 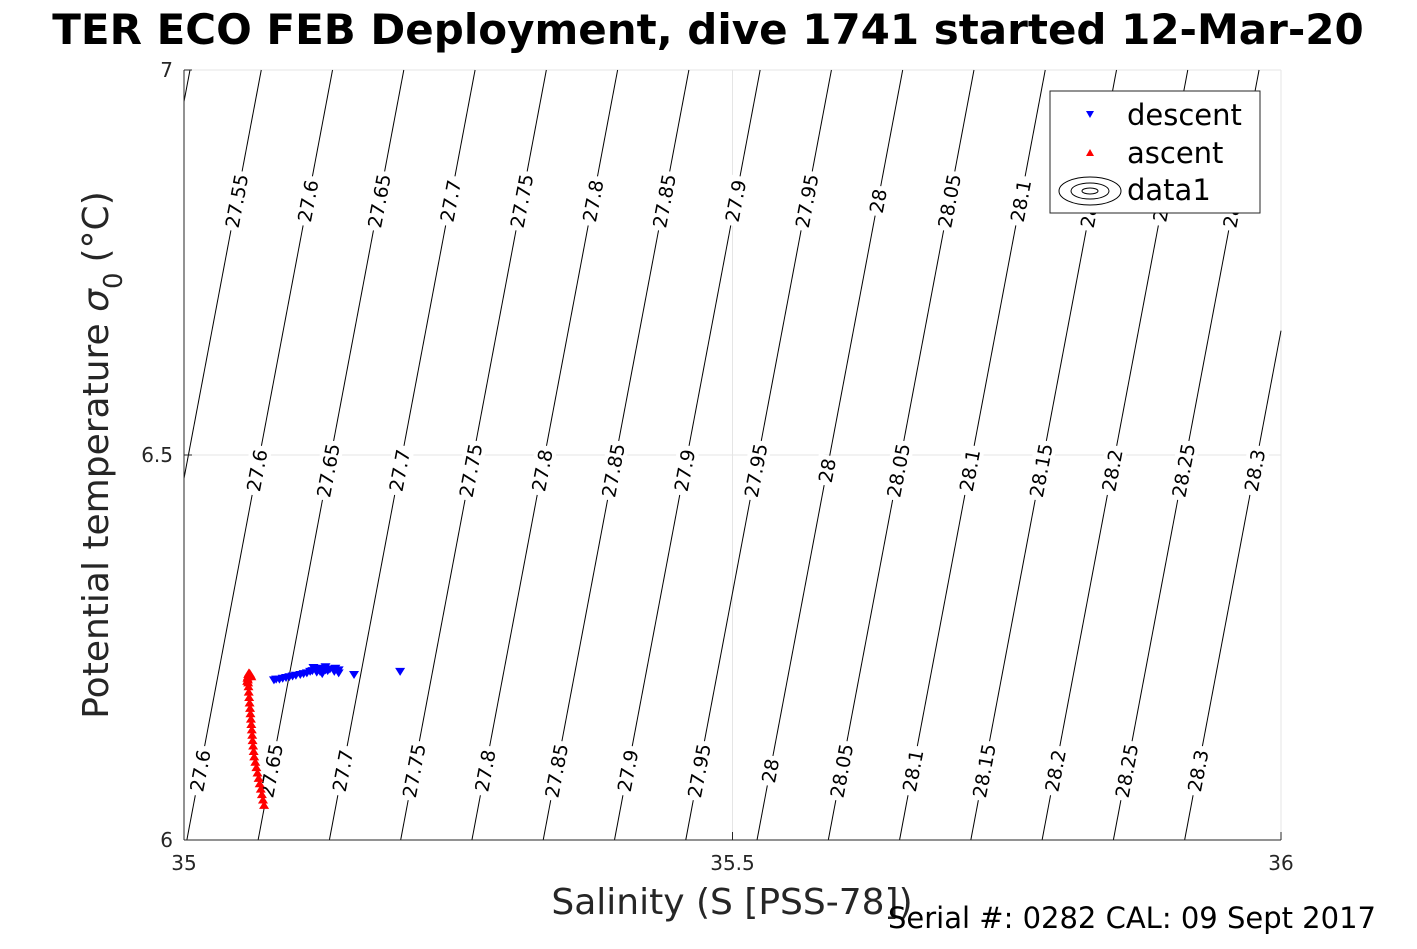 What do you see at coordinates (166, 70) in the screenshot?
I see `y-tick-label-2: 7` at bounding box center [166, 70].